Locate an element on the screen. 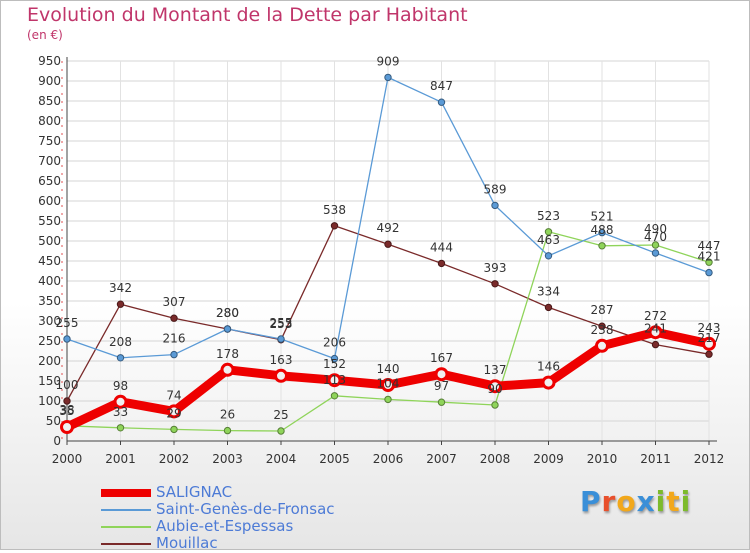  y-tick-label-350: 350 is located at coordinates (49, 301).